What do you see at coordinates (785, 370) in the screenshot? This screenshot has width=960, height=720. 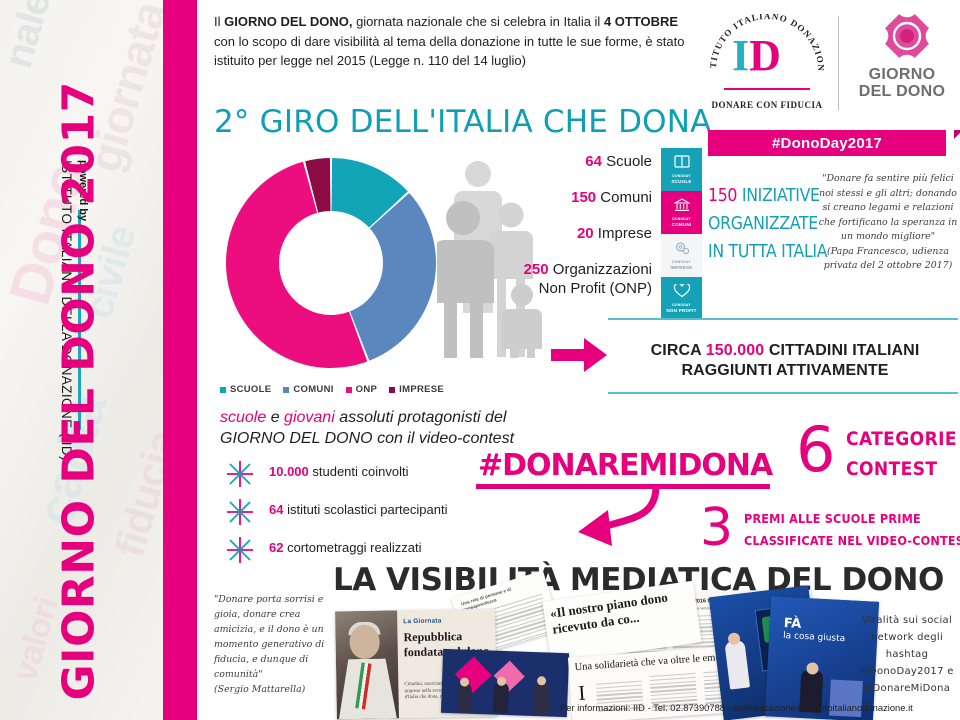 I see `circa-line2: RAGGIUNTI ATTIVAMENTE` at bounding box center [785, 370].